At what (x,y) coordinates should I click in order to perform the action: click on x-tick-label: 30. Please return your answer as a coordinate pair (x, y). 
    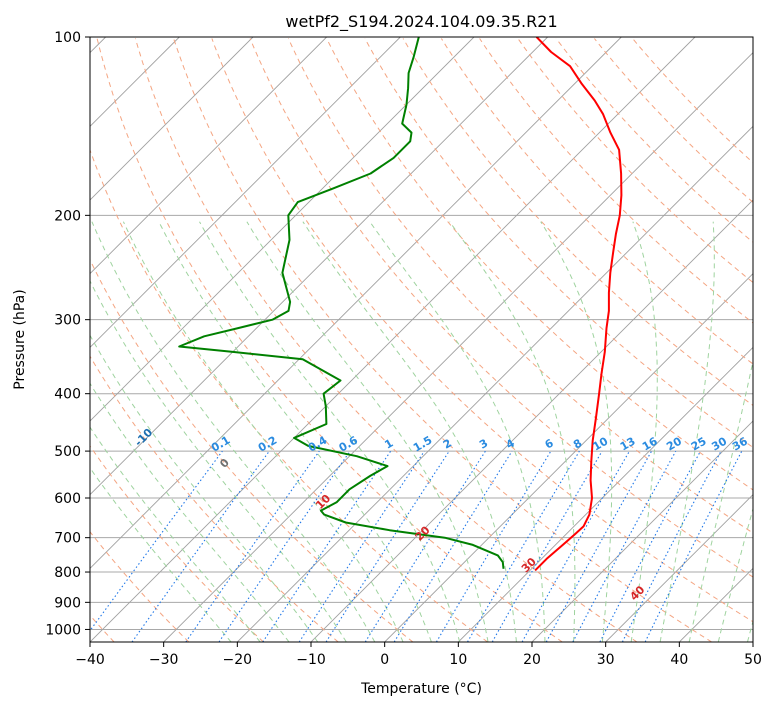
    Looking at the image, I should click on (606, 660).